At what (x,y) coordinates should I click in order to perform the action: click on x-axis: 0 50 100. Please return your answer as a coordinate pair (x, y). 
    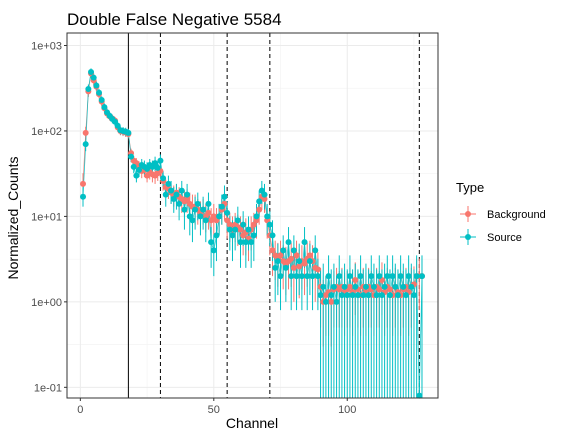
    Looking at the image, I should click on (216, 407).